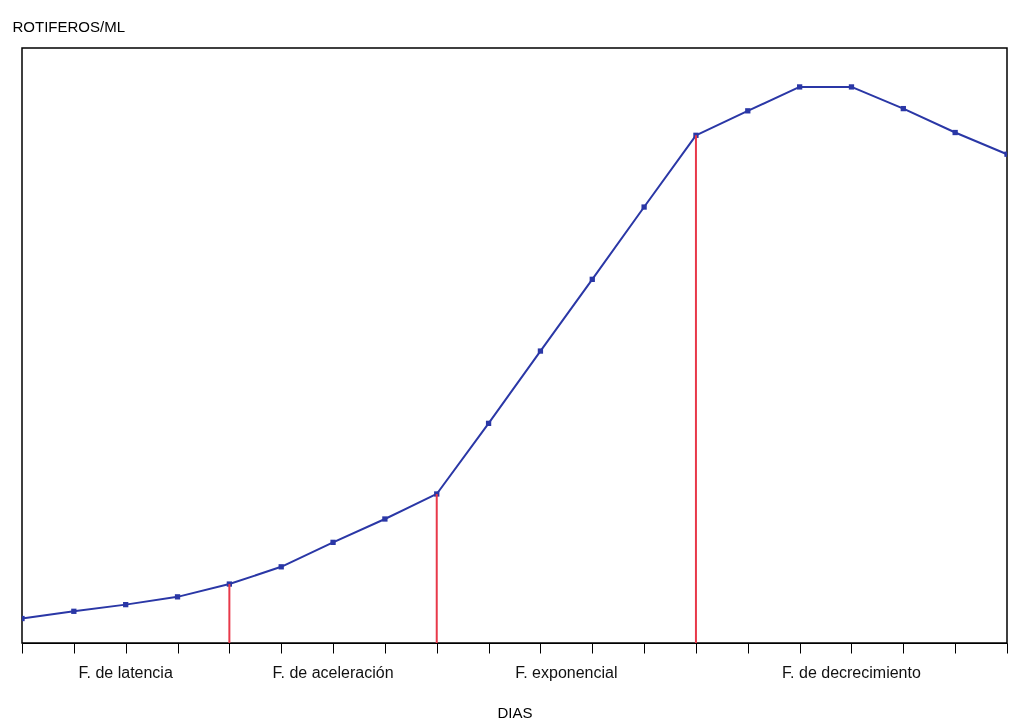  What do you see at coordinates (566, 672) in the screenshot?
I see `text: F. exponencial` at bounding box center [566, 672].